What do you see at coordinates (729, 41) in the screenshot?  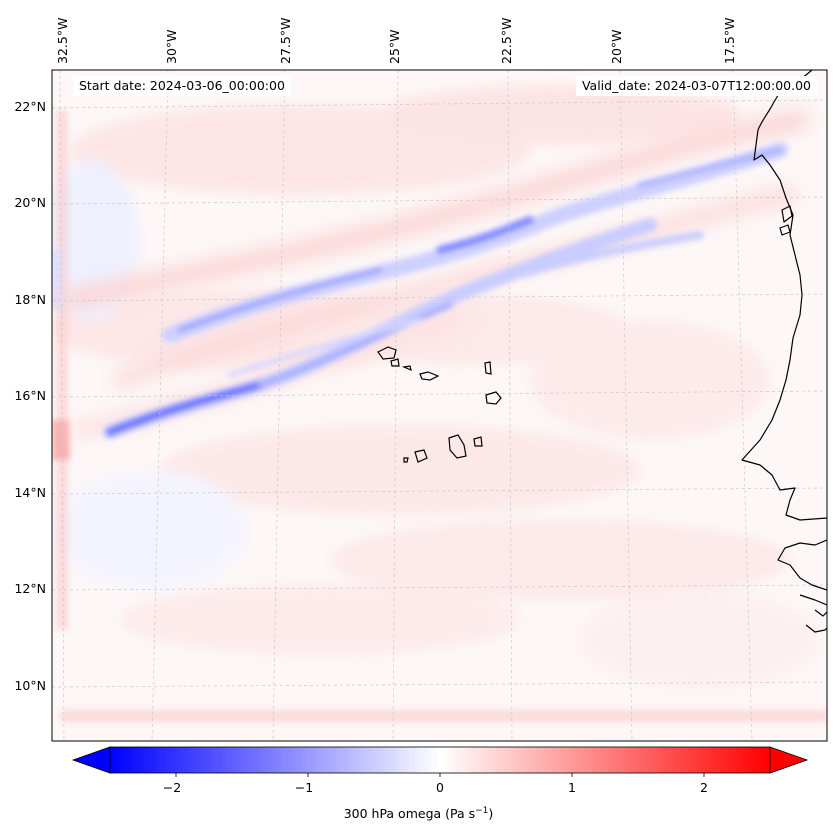 I see `lon-label: 17.5°W` at bounding box center [729, 41].